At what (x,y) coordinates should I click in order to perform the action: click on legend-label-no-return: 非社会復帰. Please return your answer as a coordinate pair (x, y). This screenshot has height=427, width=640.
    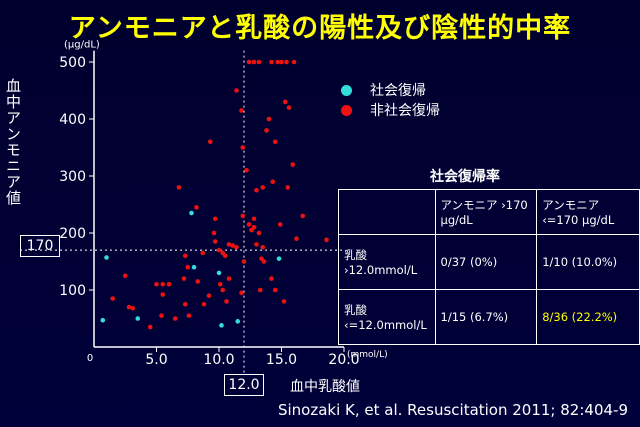
    Looking at the image, I should click on (405, 111).